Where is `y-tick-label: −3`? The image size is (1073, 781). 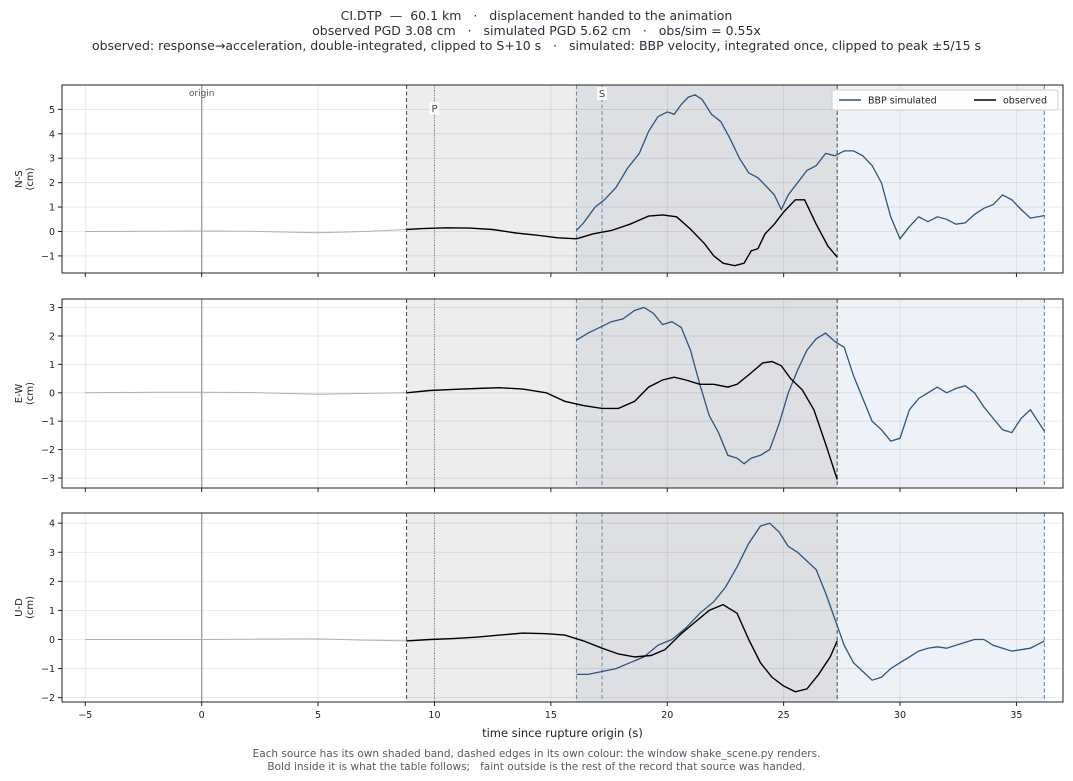 y-tick-label: −3 is located at coordinates (48, 479).